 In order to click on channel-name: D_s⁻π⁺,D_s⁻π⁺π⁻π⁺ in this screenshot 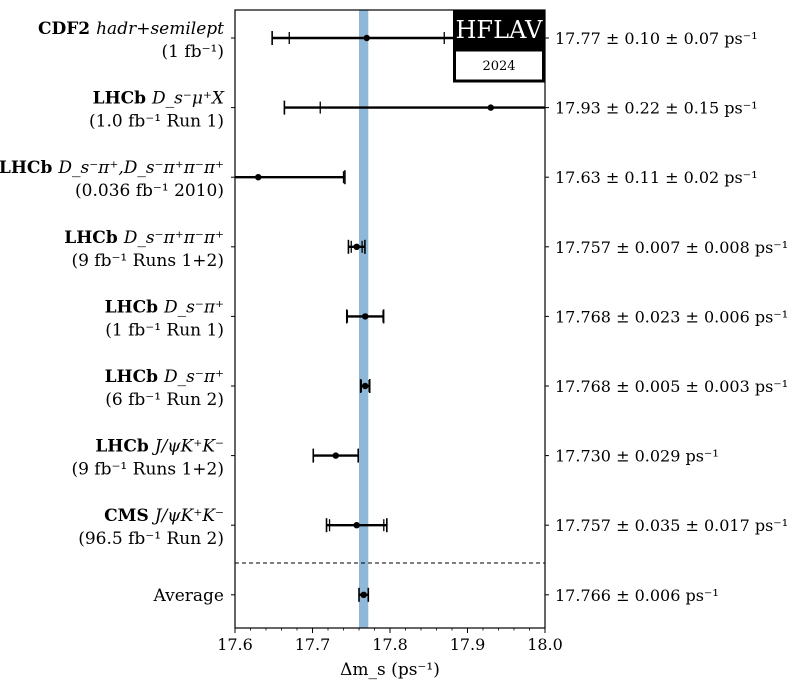, I will do `click(140, 168)`.